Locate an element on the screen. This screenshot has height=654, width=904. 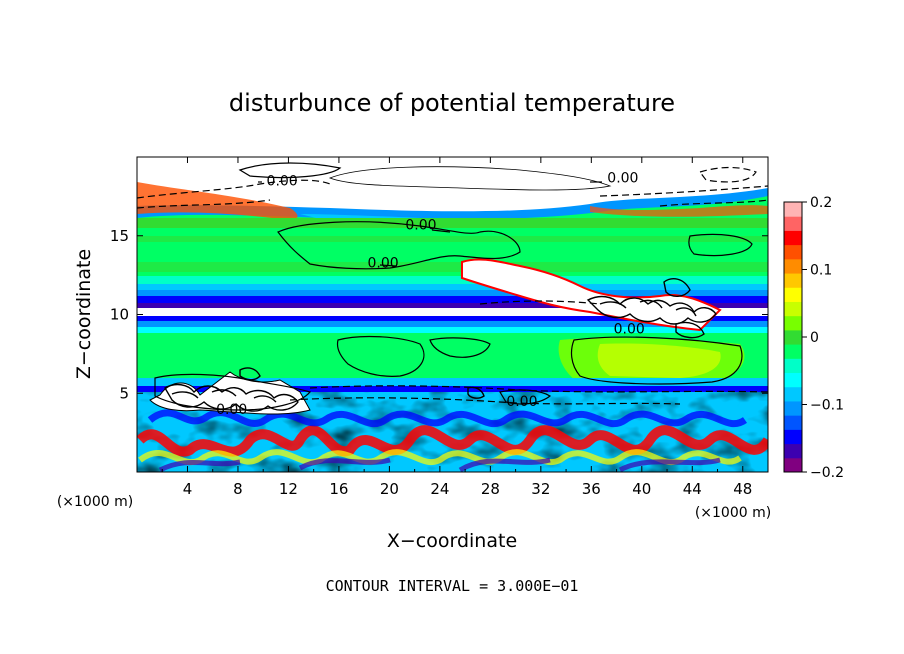
x-unit-label-left: (×1000 m) is located at coordinates (95, 502).